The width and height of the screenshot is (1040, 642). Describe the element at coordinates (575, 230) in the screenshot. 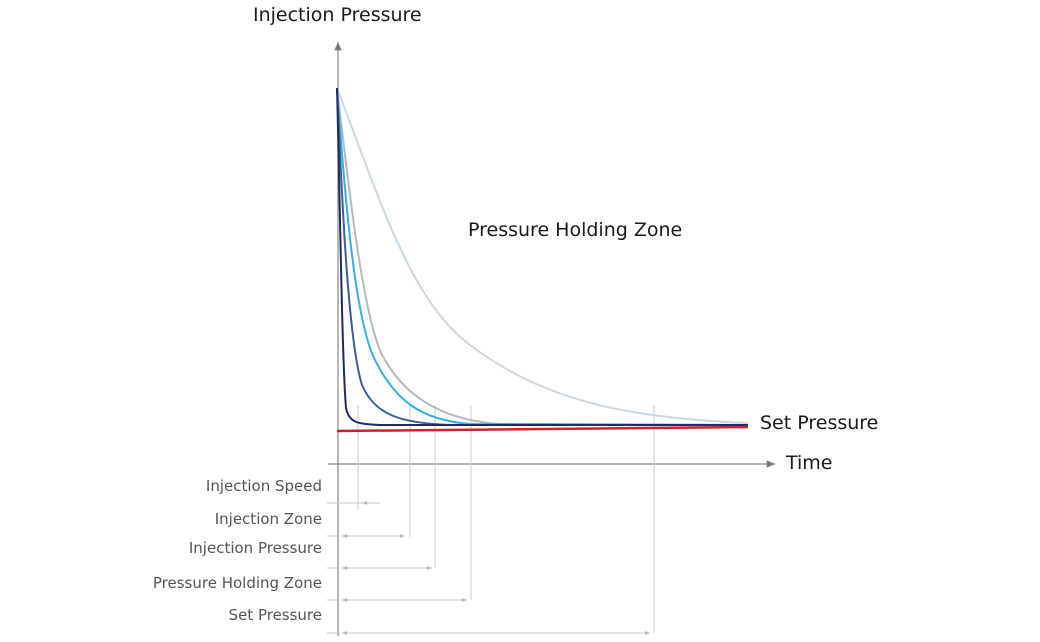

I see `zone-label: Pressure Holding Zone` at that location.